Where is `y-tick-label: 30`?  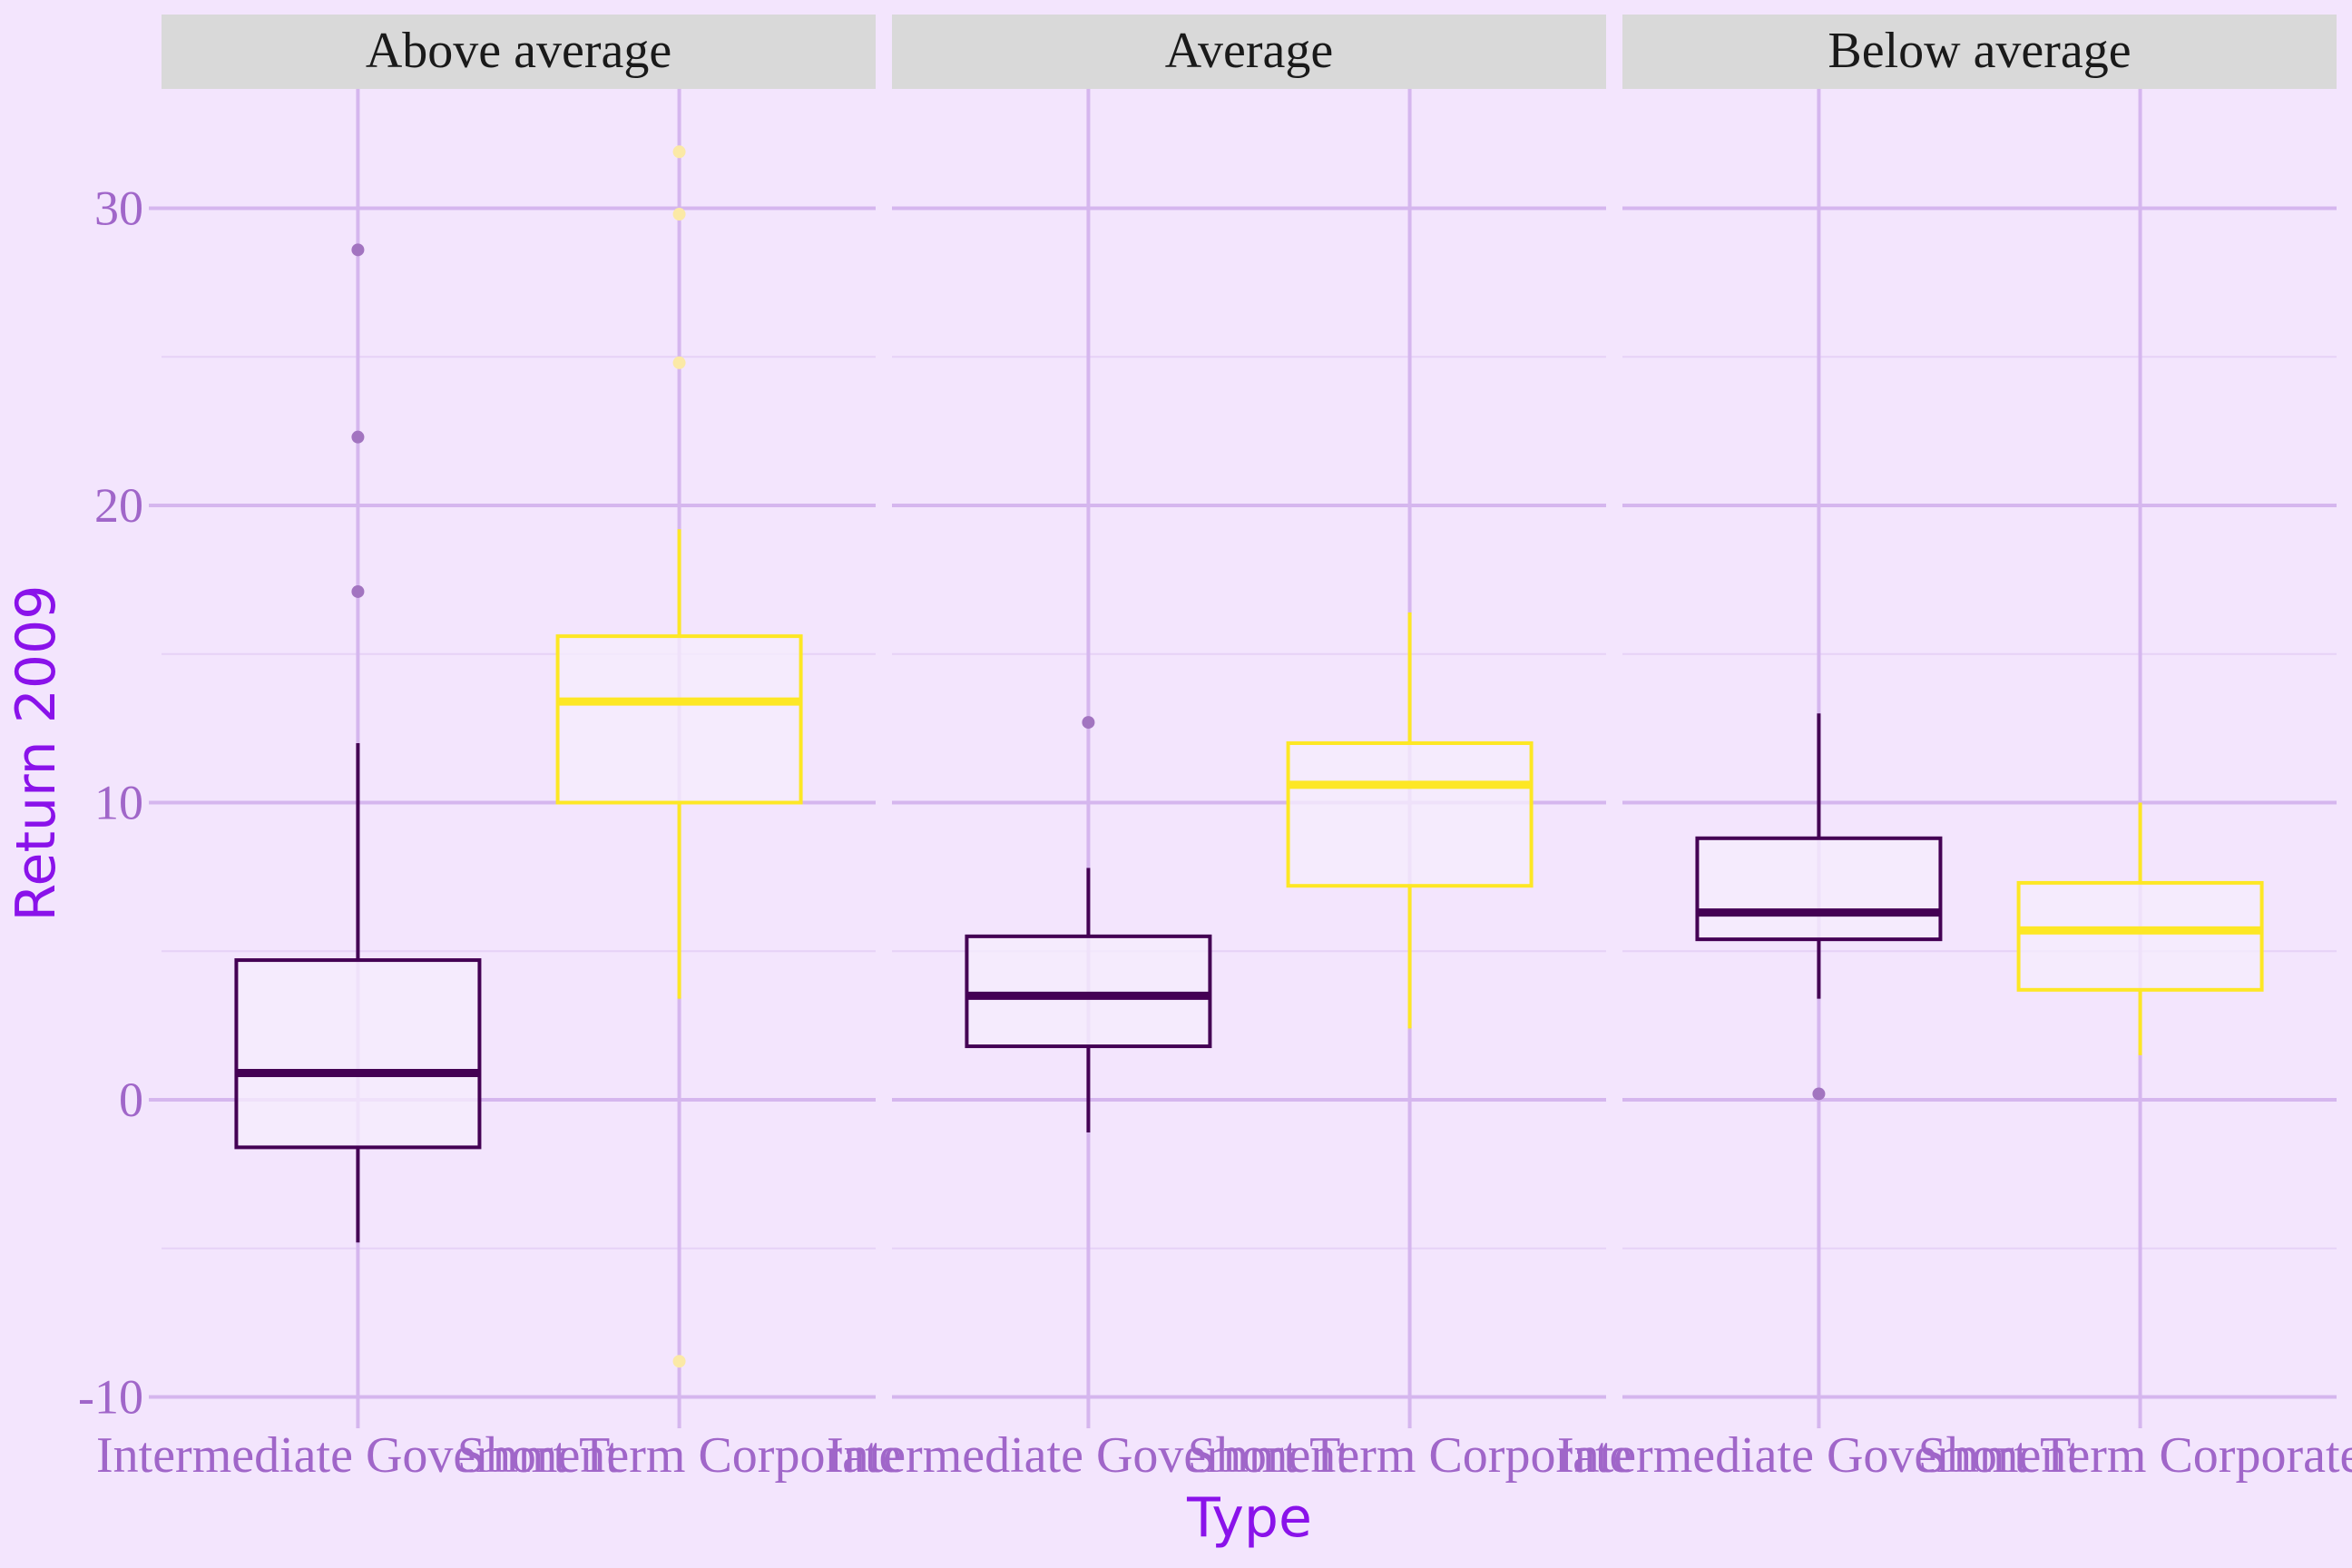 y-tick-label: 30 is located at coordinates (118, 208).